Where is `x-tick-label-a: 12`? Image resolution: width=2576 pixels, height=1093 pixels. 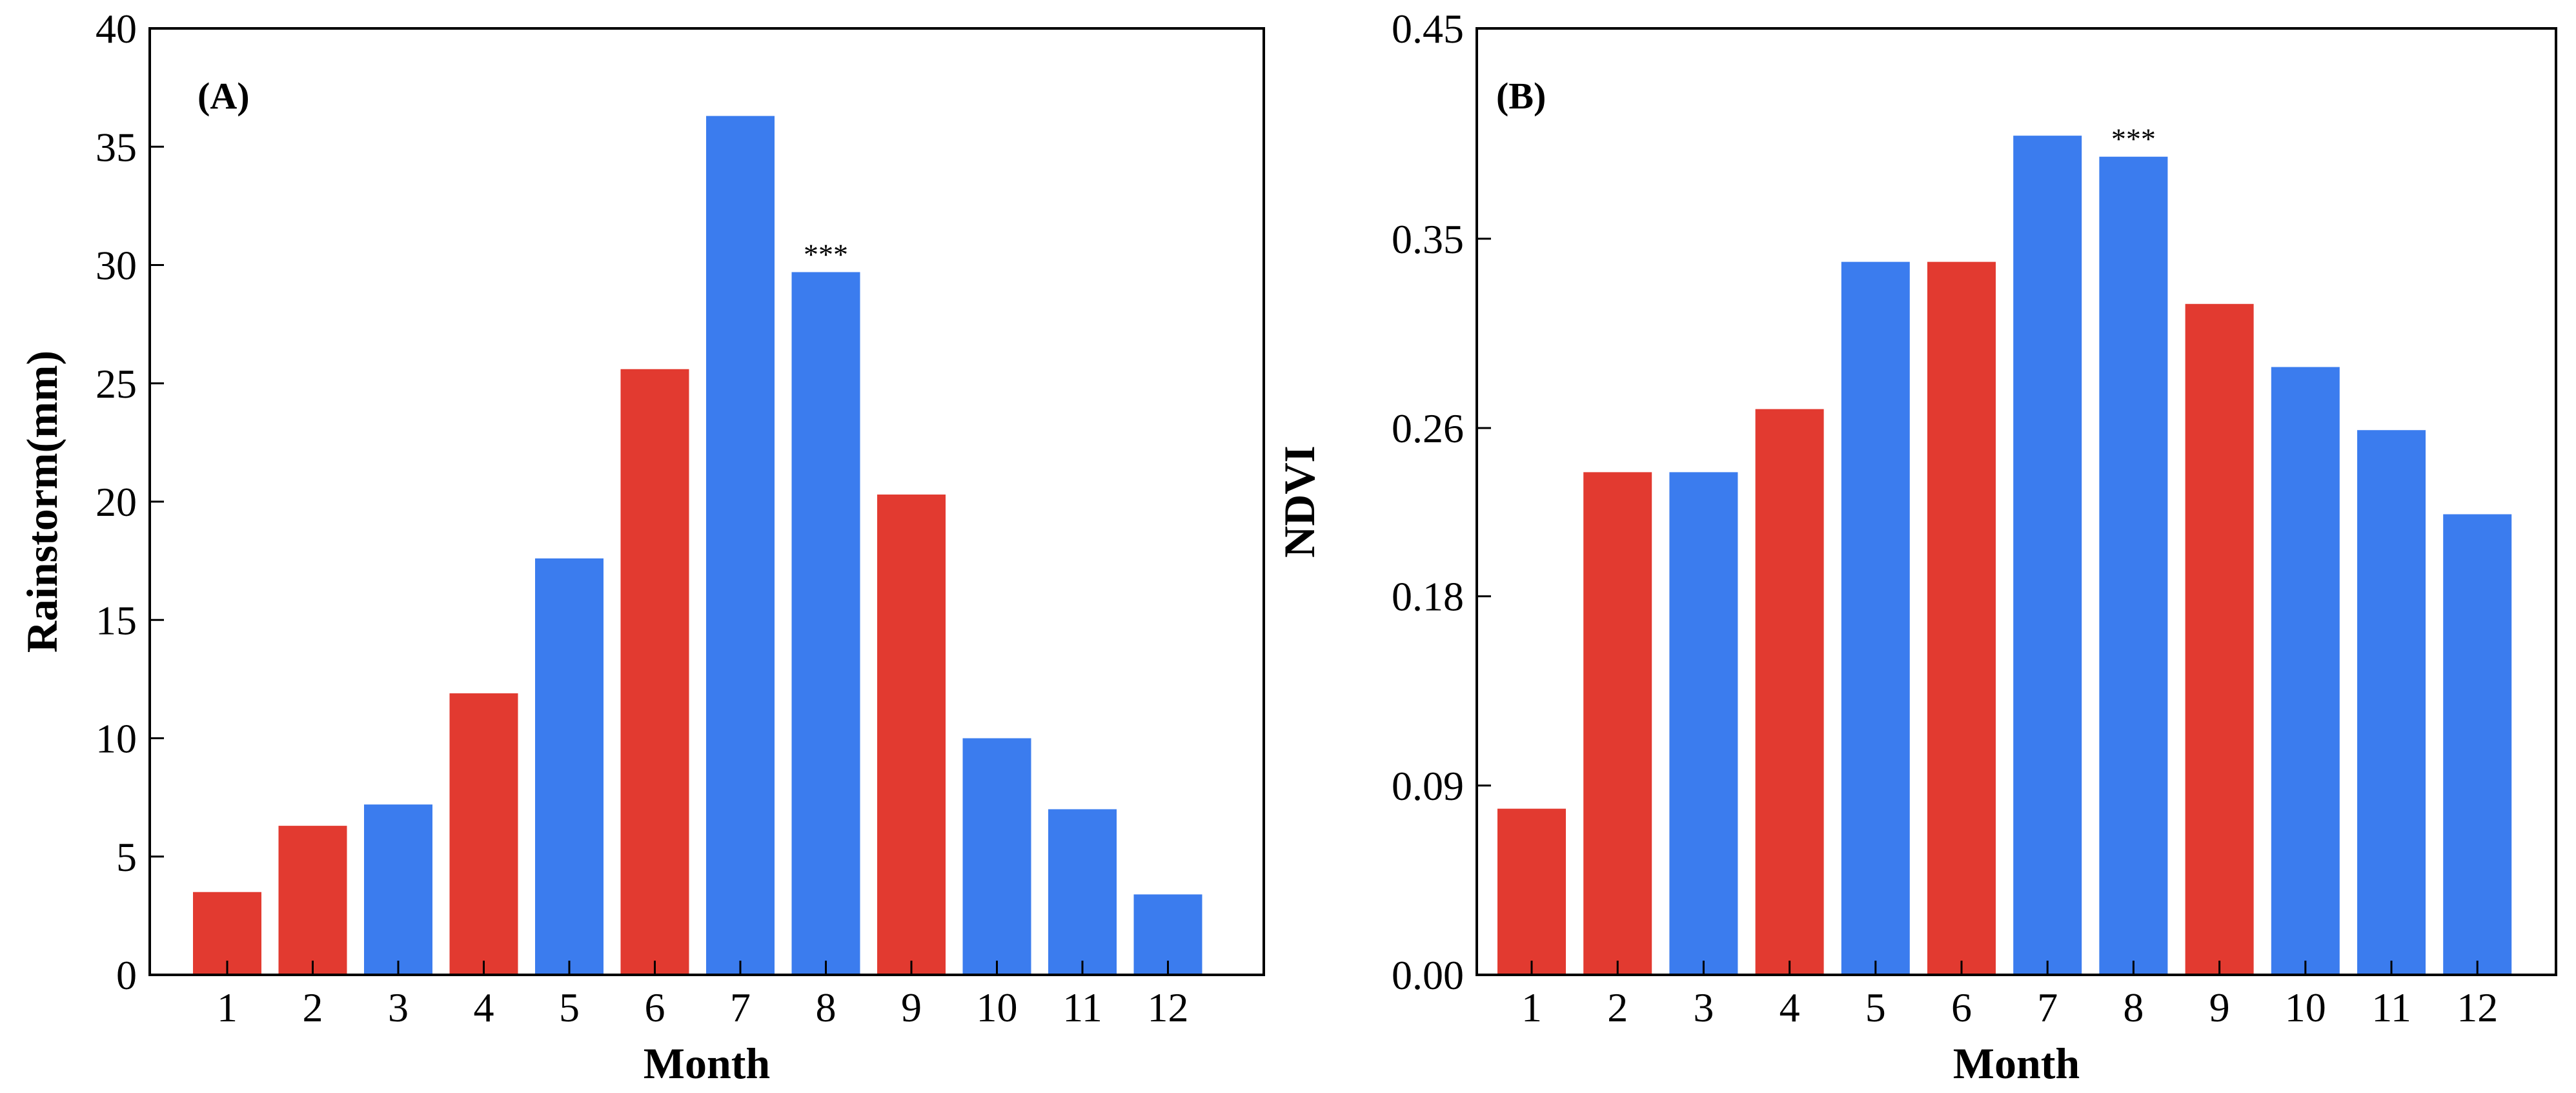
x-tick-label-a: 12 is located at coordinates (1168, 1008).